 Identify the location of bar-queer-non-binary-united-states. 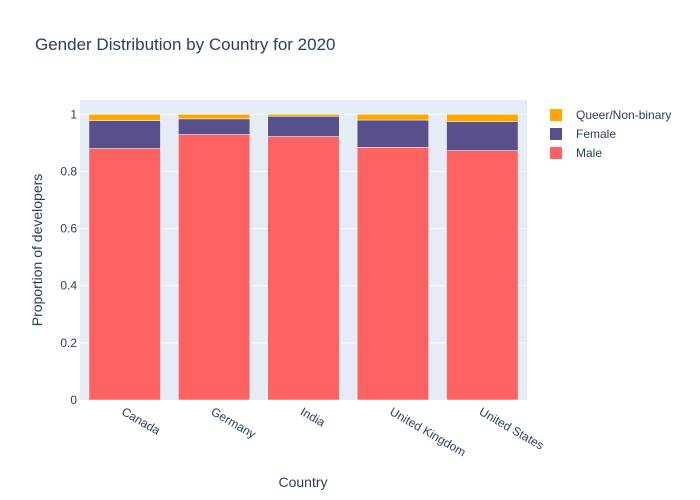
(482, 118).